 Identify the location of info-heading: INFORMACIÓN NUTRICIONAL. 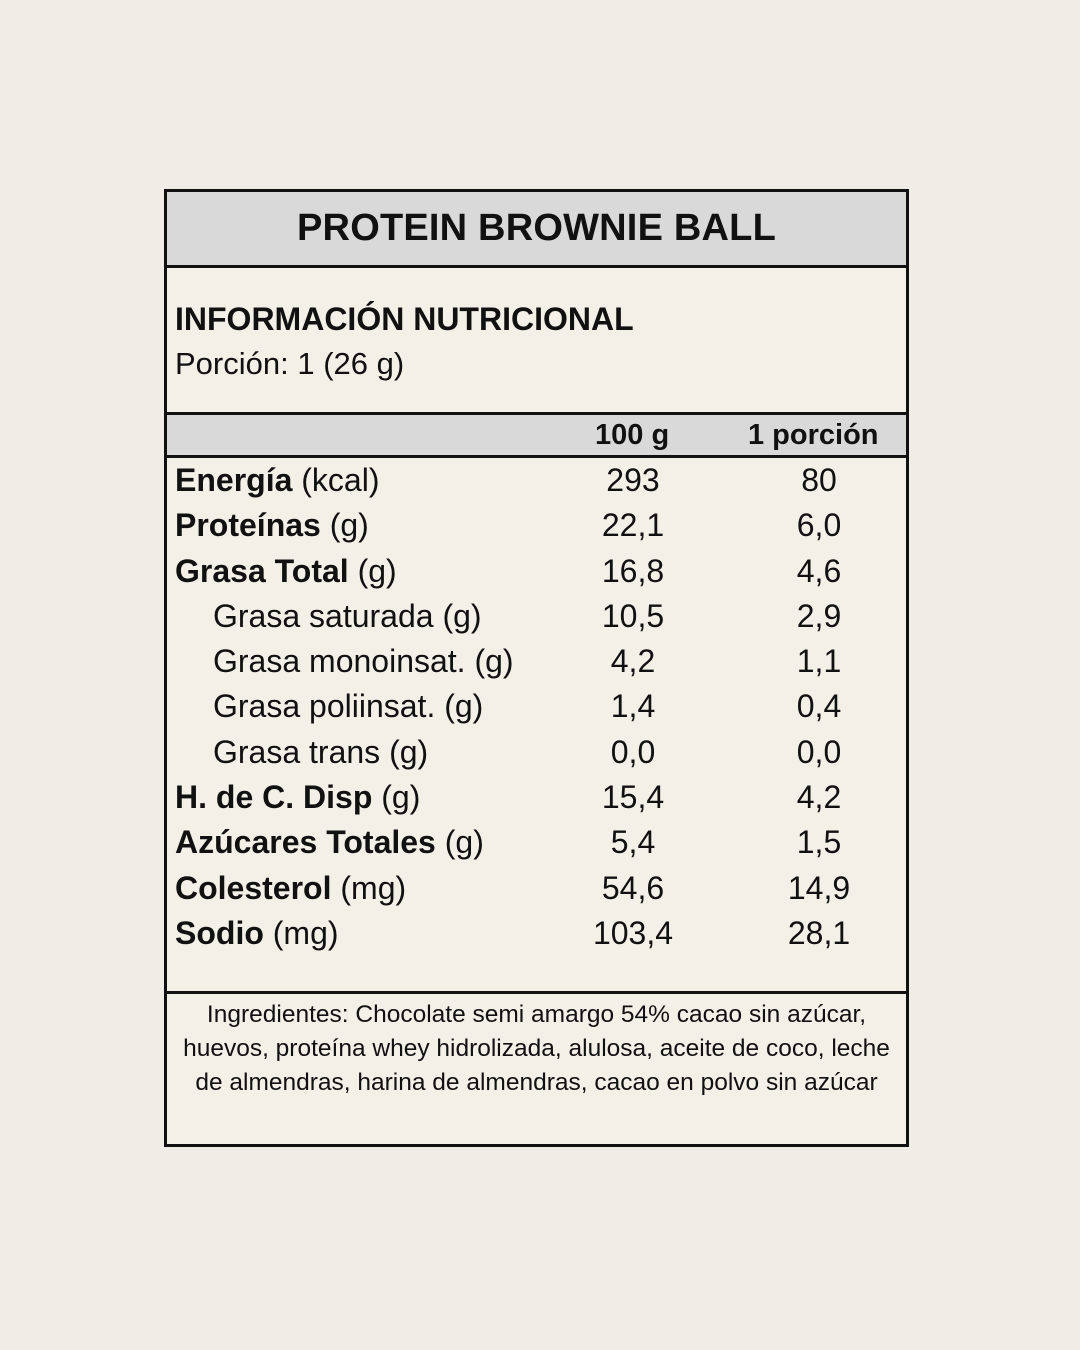
(404, 319).